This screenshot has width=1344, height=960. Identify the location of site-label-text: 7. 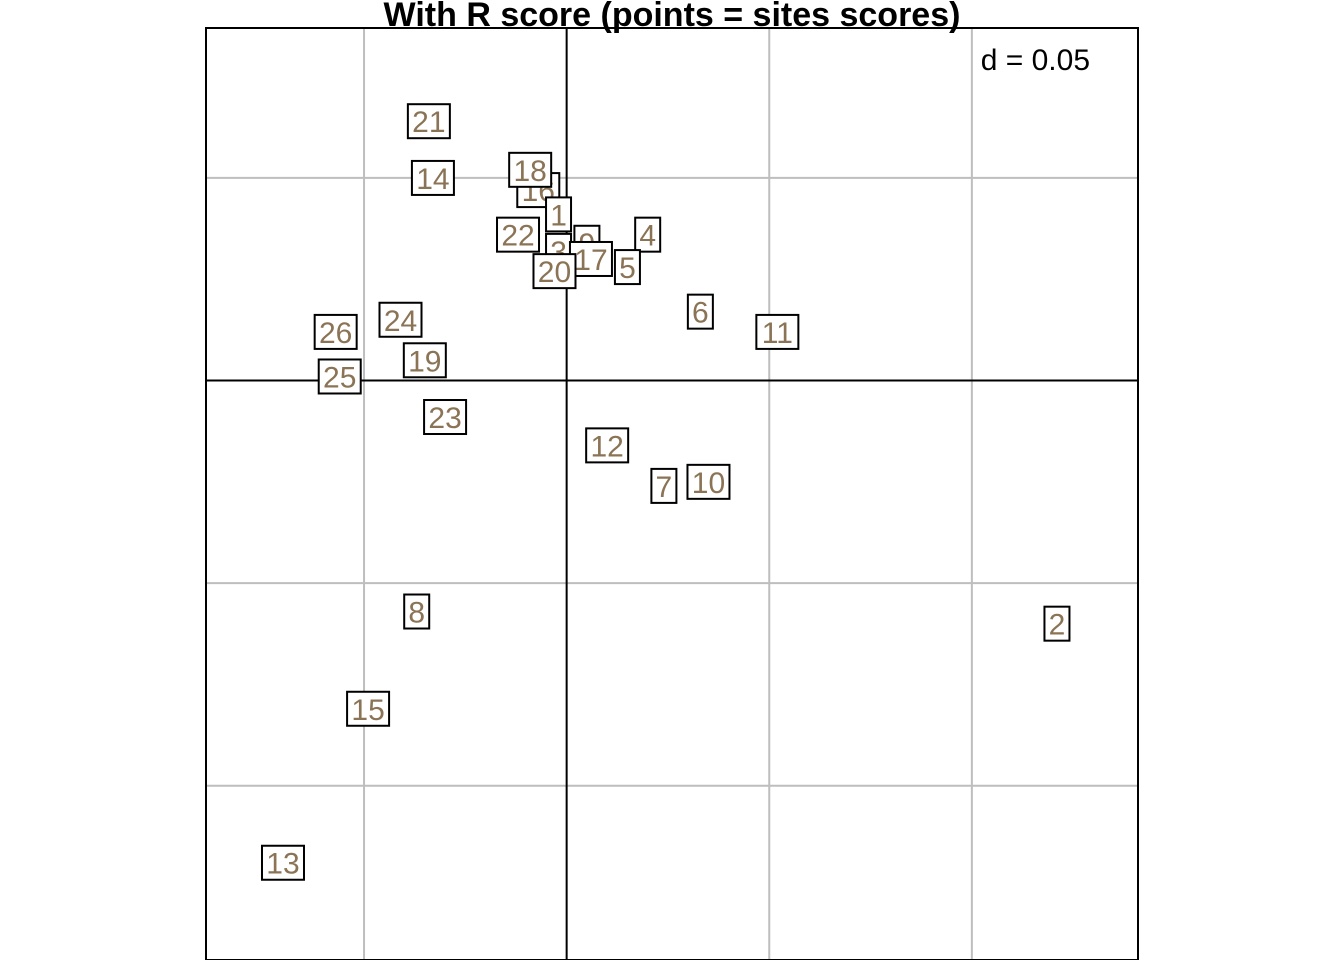
(664, 487).